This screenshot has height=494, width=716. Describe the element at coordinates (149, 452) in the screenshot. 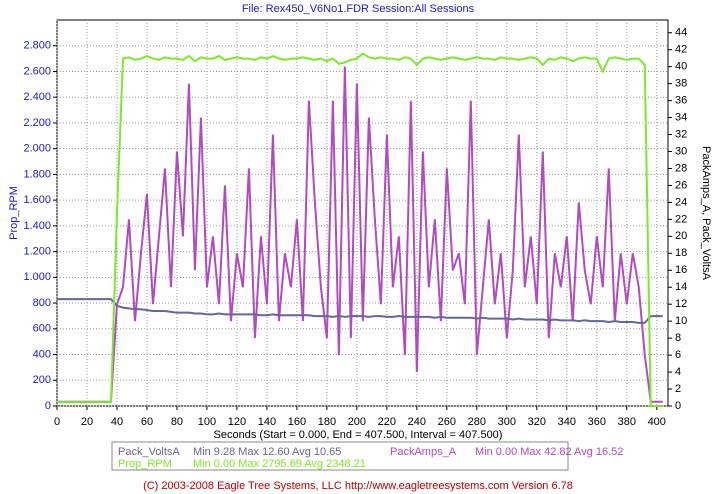

I see `legend-label: Pack_VoltsA` at that location.